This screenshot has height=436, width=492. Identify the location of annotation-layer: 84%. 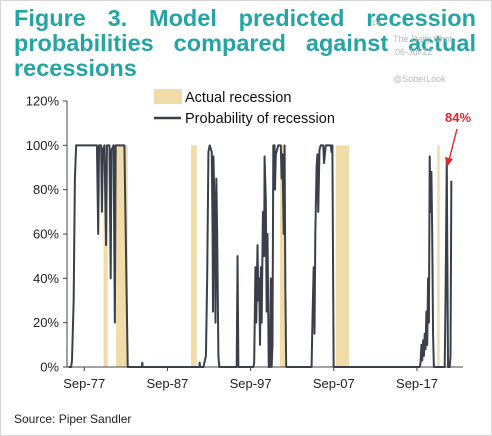
(458, 138).